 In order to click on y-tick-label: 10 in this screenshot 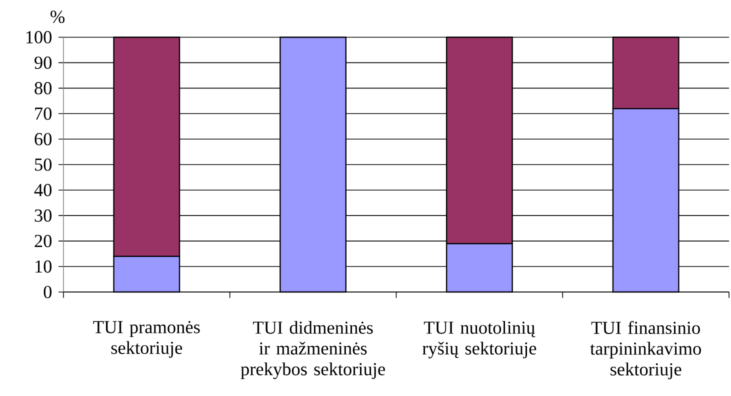, I will do `click(44, 266)`.